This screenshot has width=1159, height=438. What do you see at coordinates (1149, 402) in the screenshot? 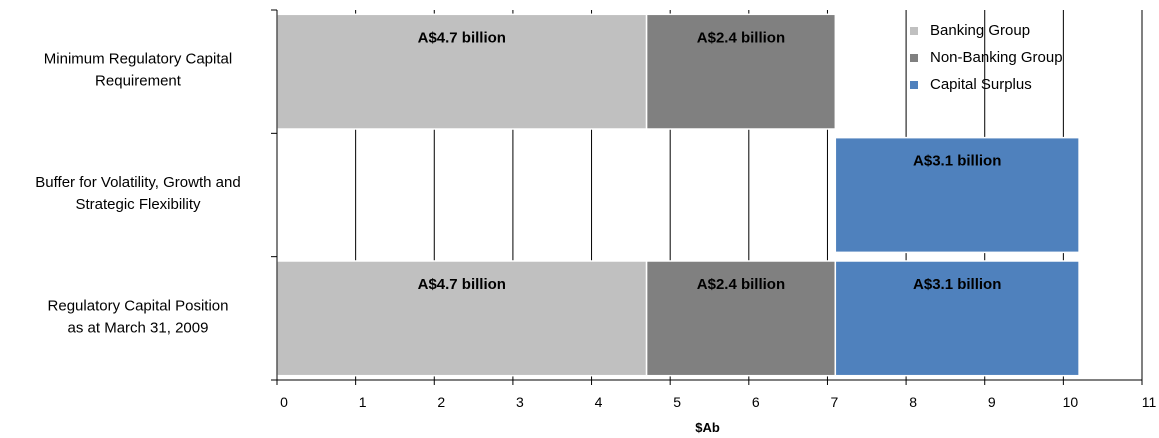
I see `x-tick-label: 11` at bounding box center [1149, 402].